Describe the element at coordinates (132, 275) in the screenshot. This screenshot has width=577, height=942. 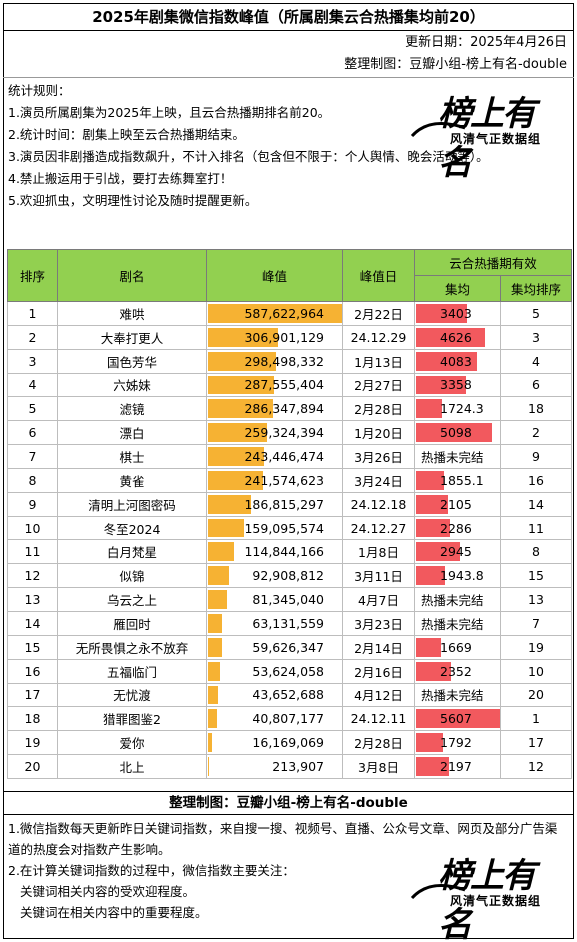
I see `header-name: 剧名` at that location.